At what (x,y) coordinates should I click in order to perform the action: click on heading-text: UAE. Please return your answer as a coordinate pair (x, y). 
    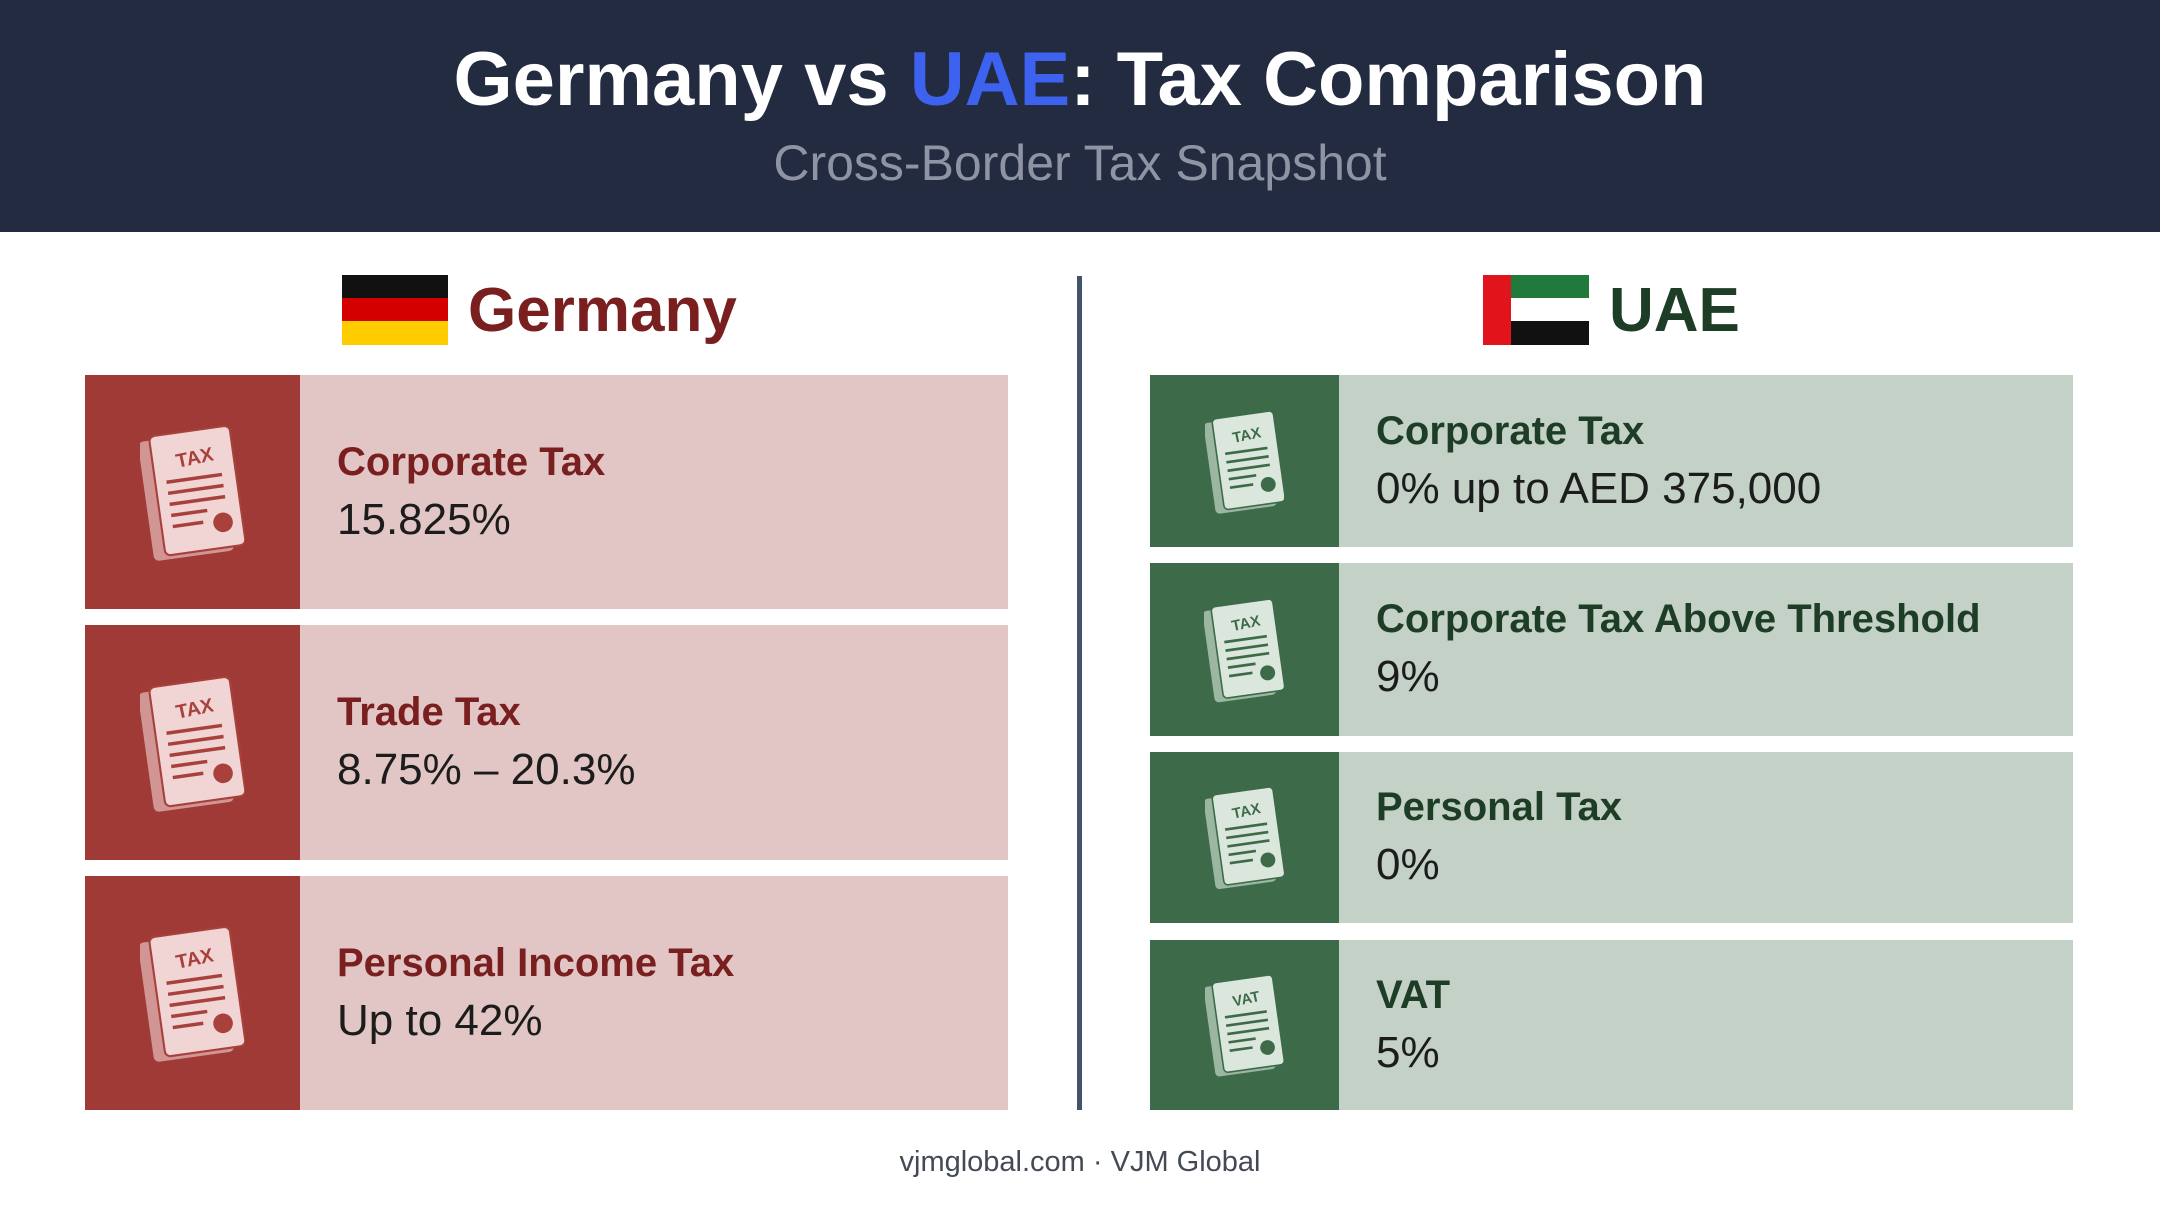
    Looking at the image, I should click on (1674, 310).